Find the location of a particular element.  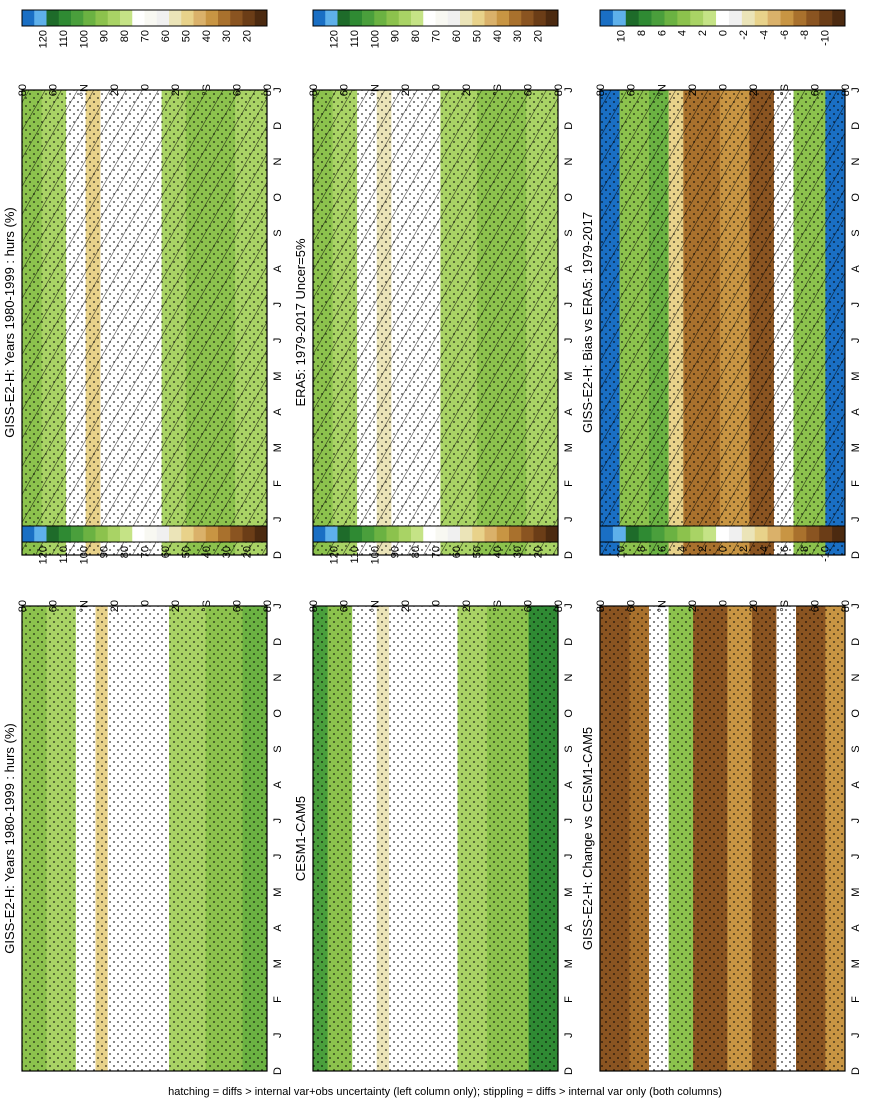

colorbar-tick-label: 20 is located at coordinates (248, 552).